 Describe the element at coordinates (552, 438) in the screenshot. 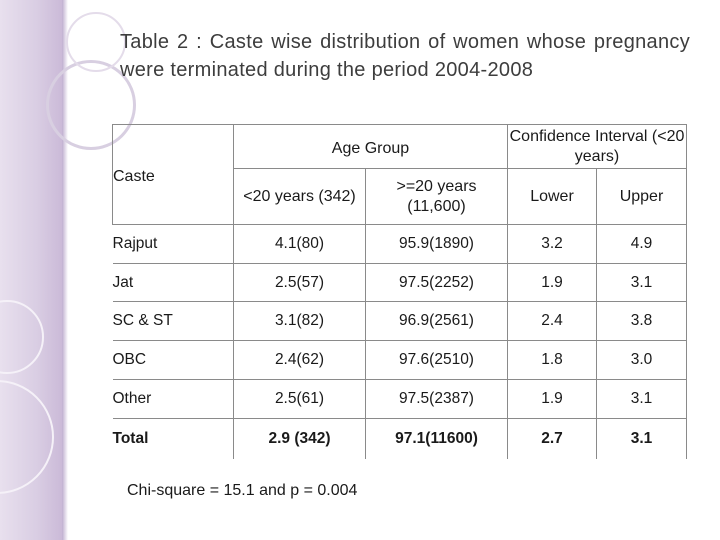

I see `total-lower: 2.7` at that location.